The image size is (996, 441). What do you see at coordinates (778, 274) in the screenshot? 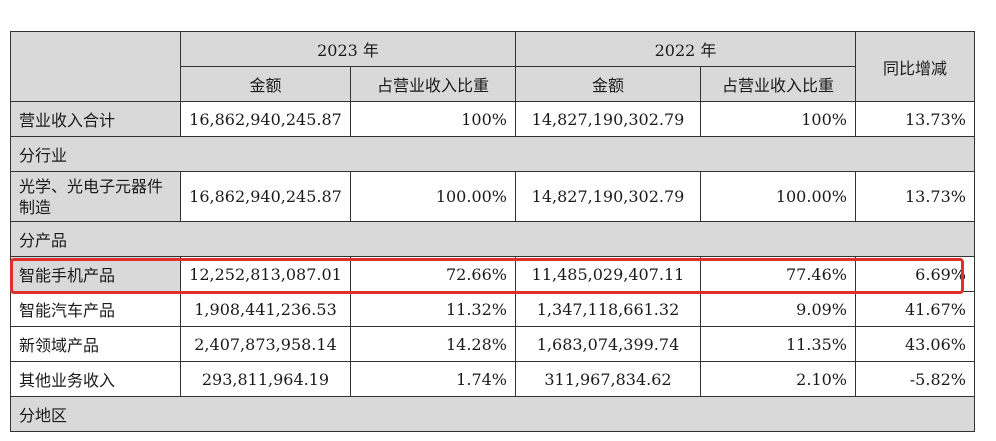
I see `share-2022-cell: 77.46%` at bounding box center [778, 274].